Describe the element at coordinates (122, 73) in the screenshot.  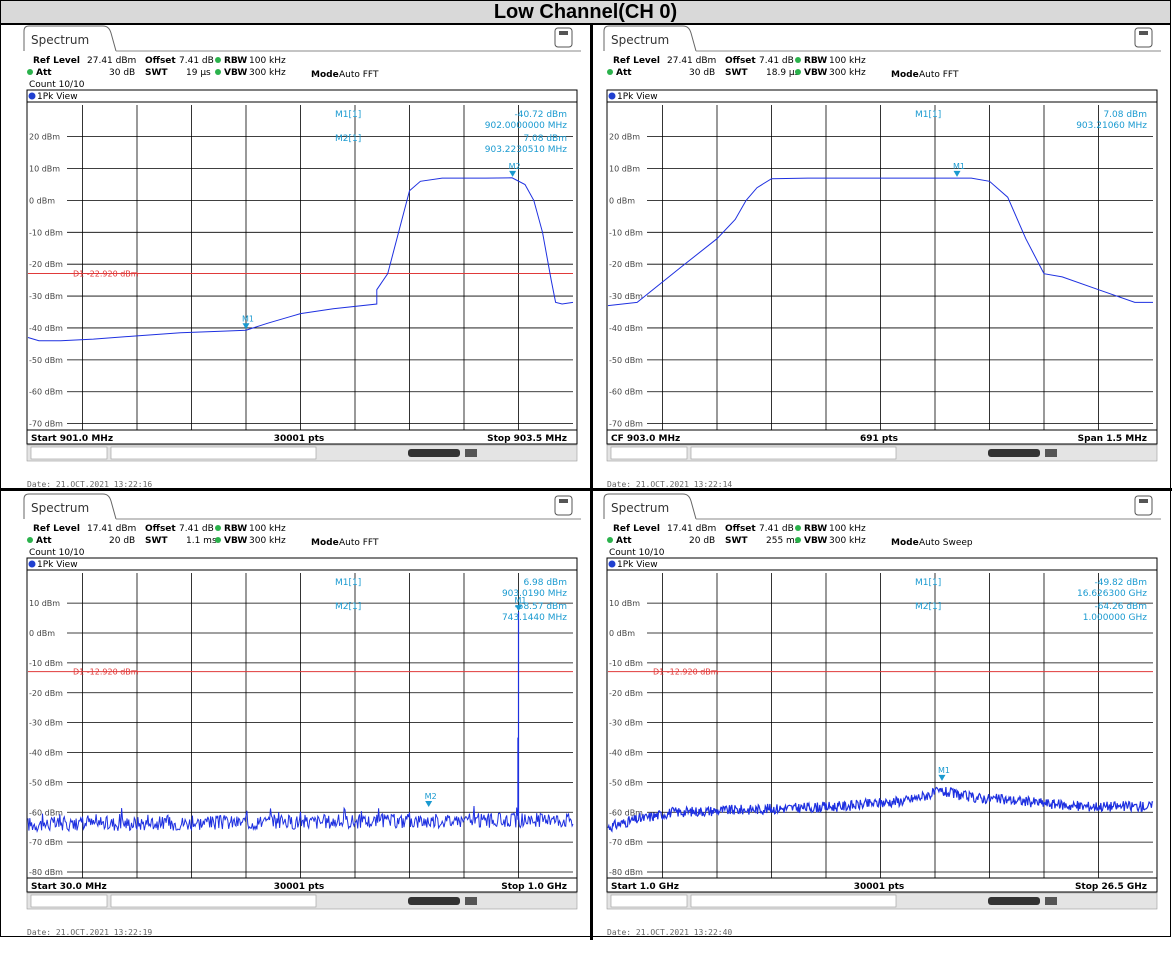
I see `att-value: 30 dB` at that location.